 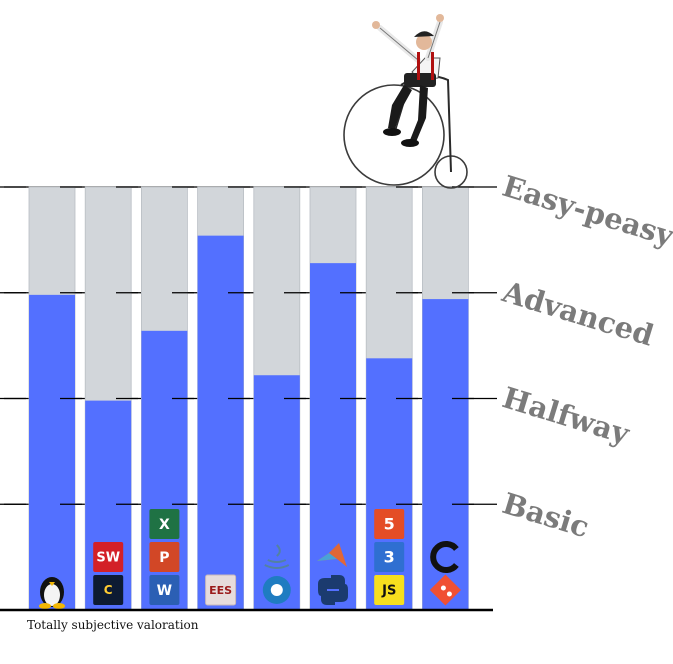 I want to click on svg-text: C, so click(x=108, y=590).